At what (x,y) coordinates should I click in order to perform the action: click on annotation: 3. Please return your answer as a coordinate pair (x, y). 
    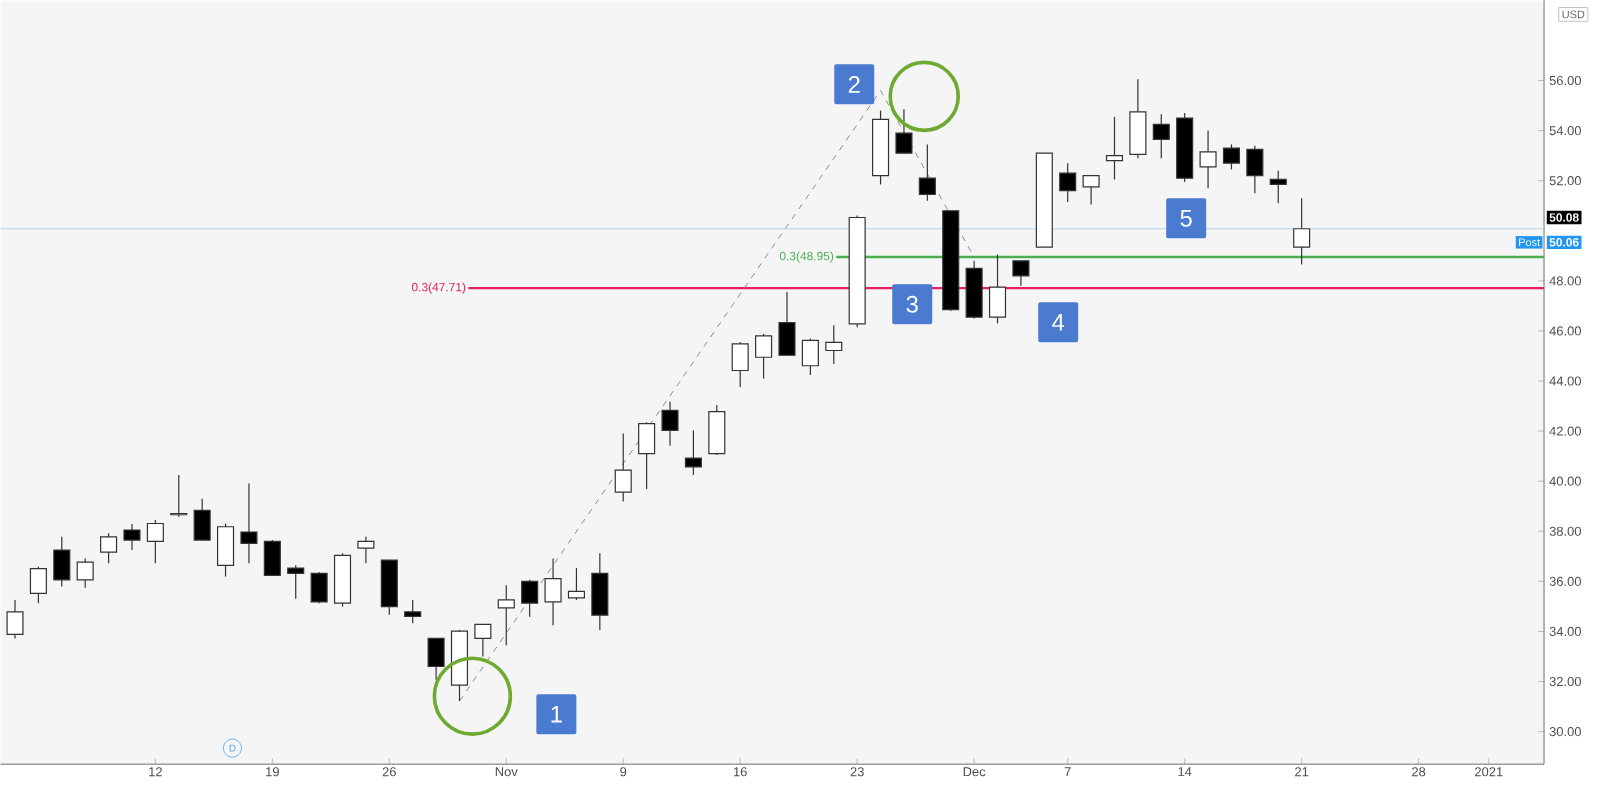
    Looking at the image, I should click on (912, 304).